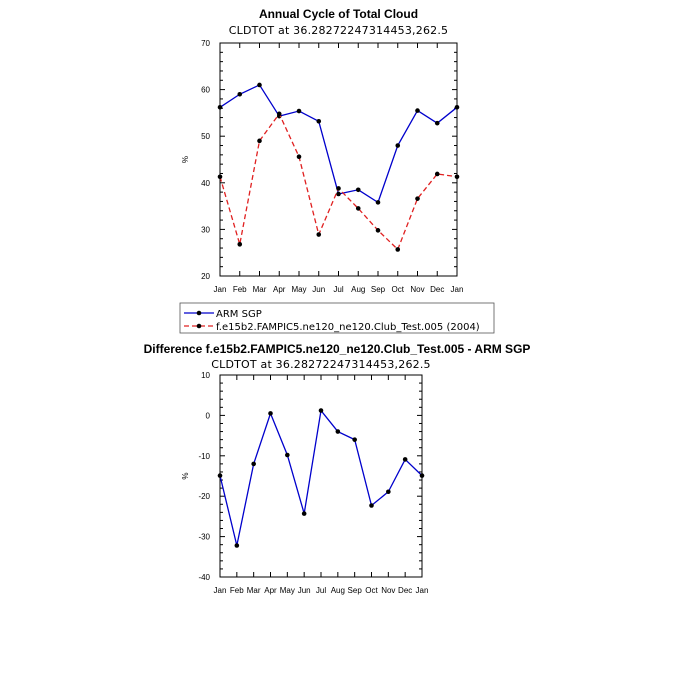 This screenshot has width=675, height=680. Describe the element at coordinates (205, 136) in the screenshot. I see `y-tick-label: 50` at that location.